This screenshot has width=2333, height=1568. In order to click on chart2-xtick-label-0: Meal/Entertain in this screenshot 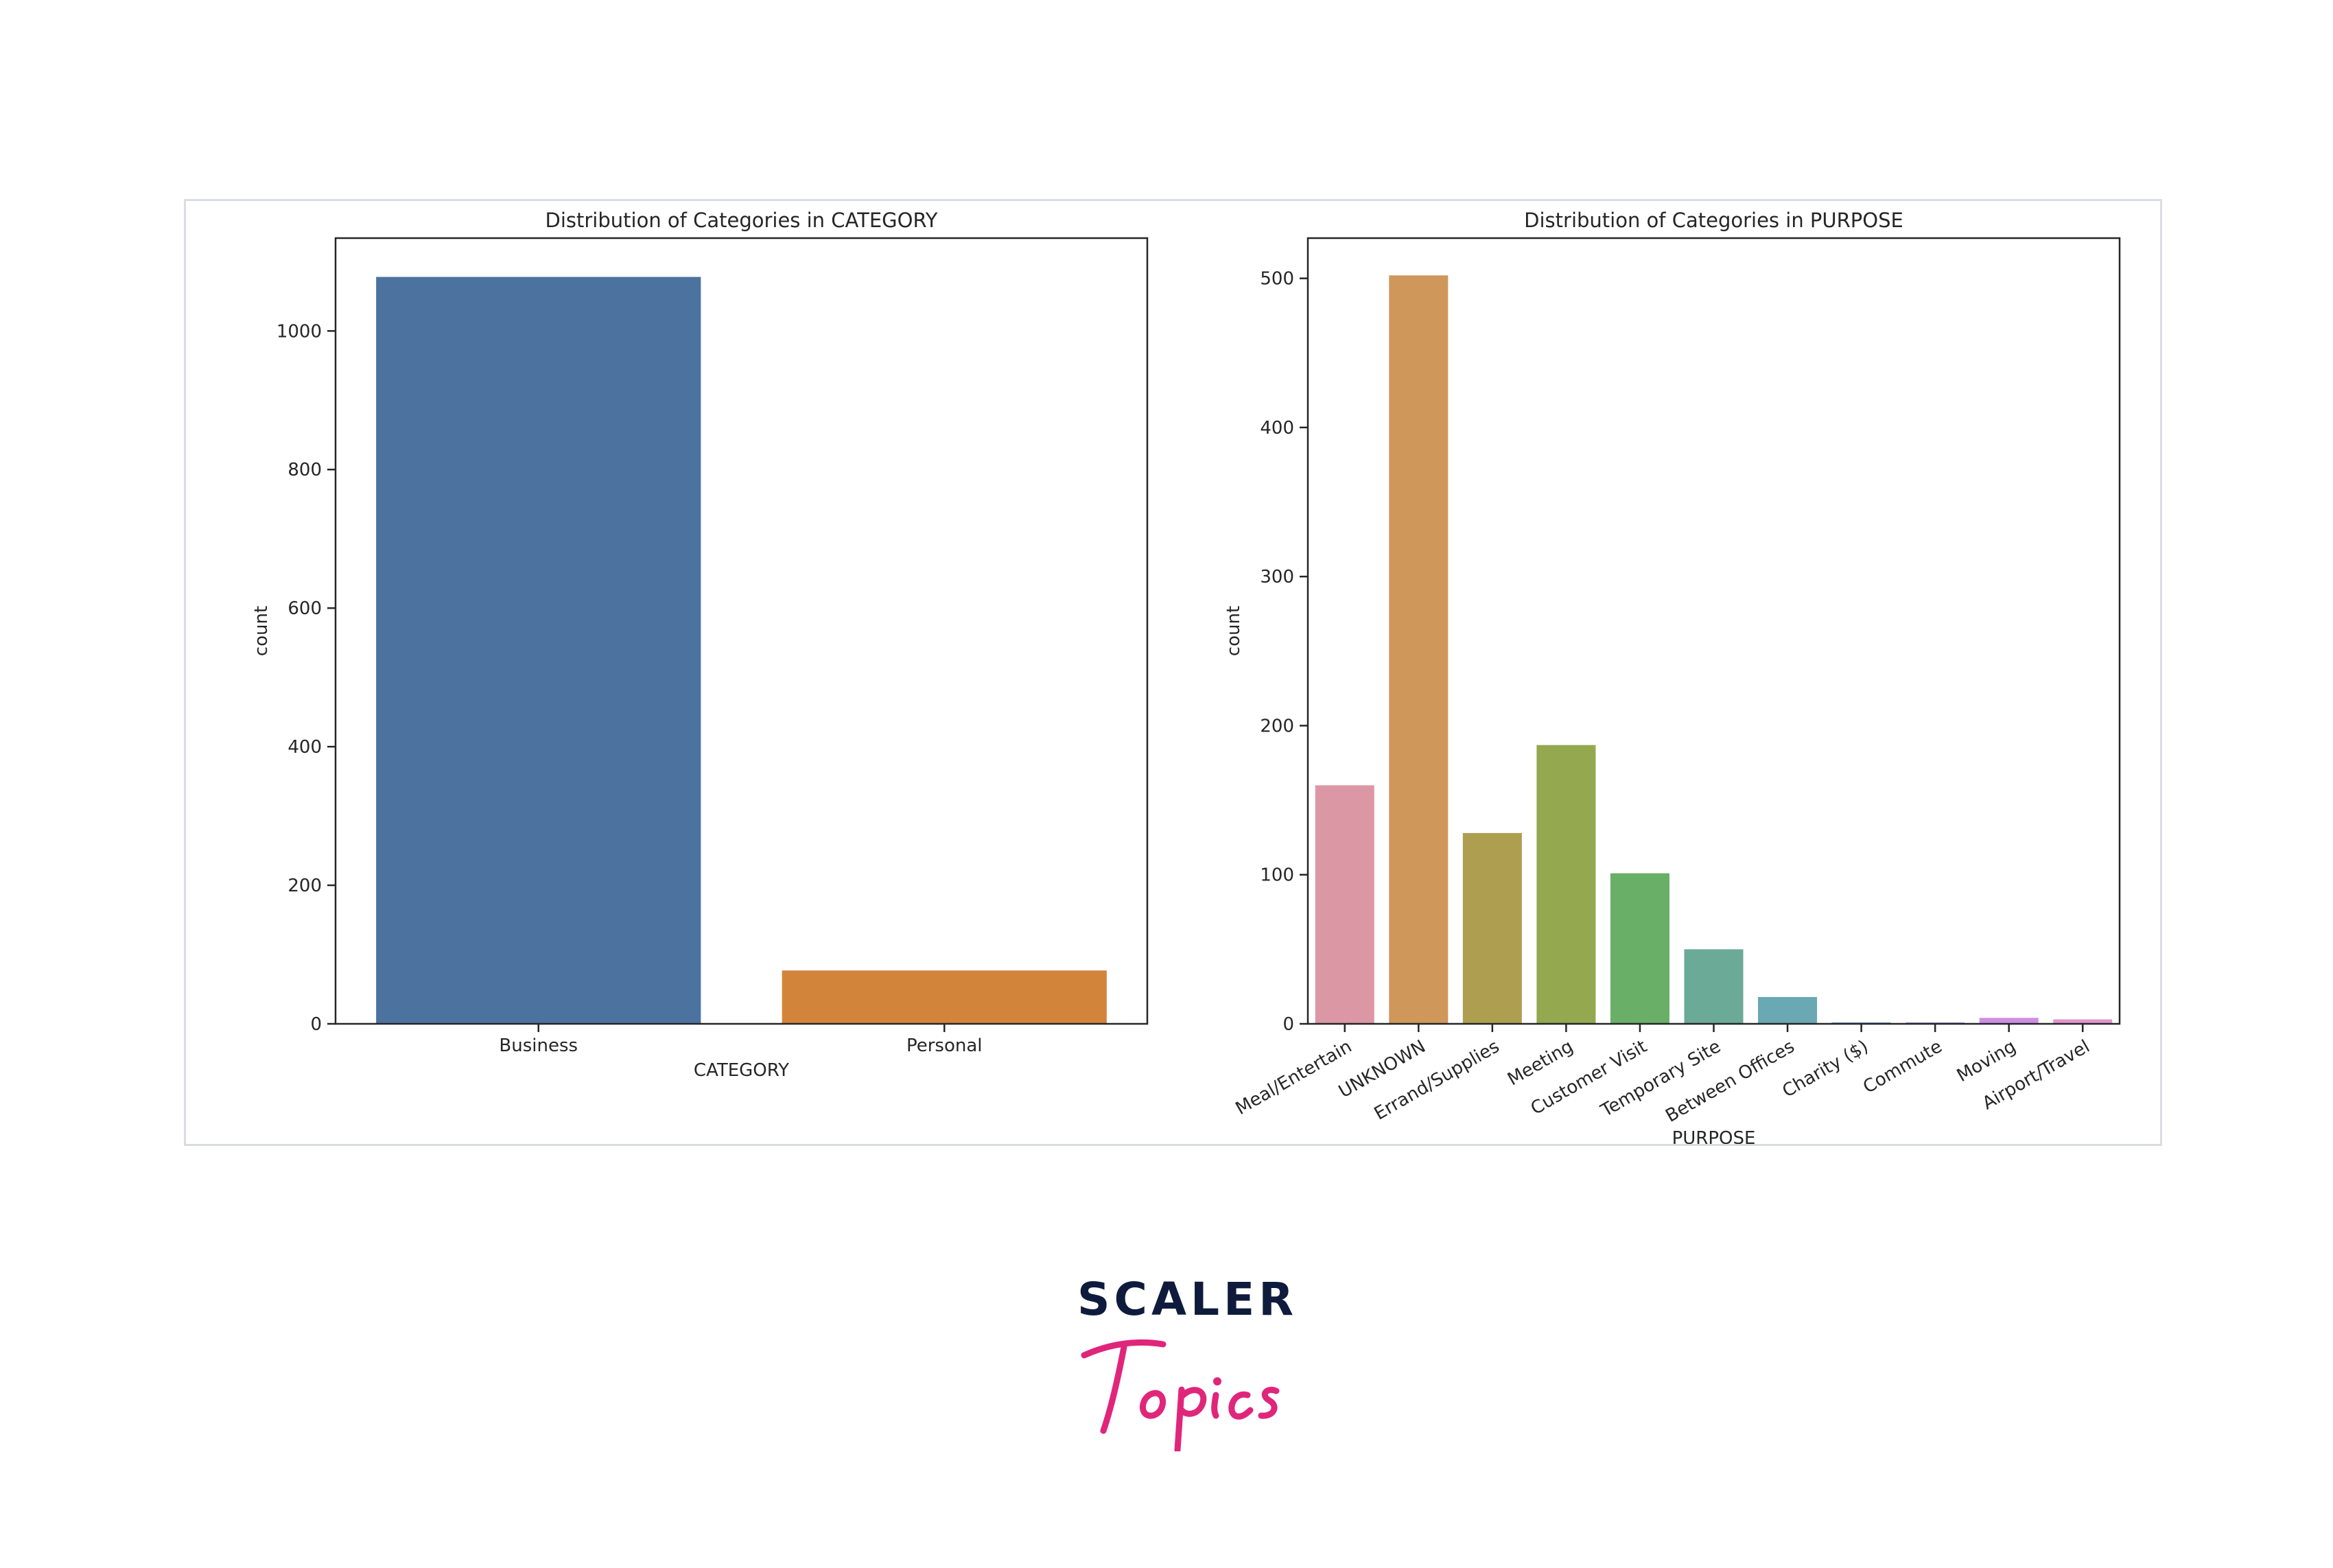, I will do `click(1294, 1077)`.